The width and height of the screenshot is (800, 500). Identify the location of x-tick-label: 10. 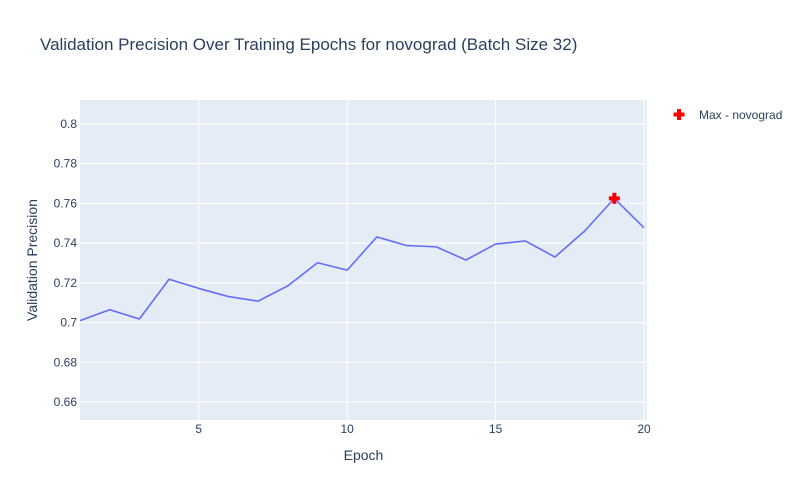
(347, 429).